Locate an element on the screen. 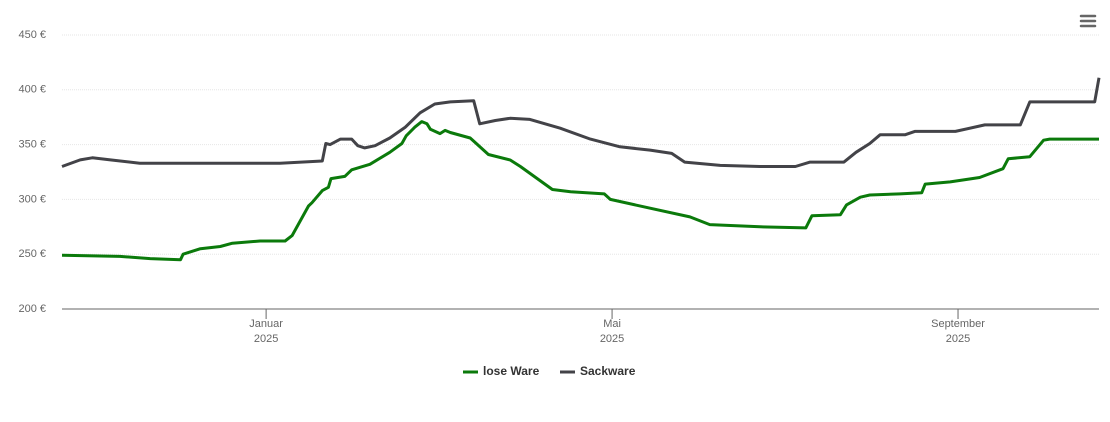  y-tick-label: 250 € is located at coordinates (32, 254).